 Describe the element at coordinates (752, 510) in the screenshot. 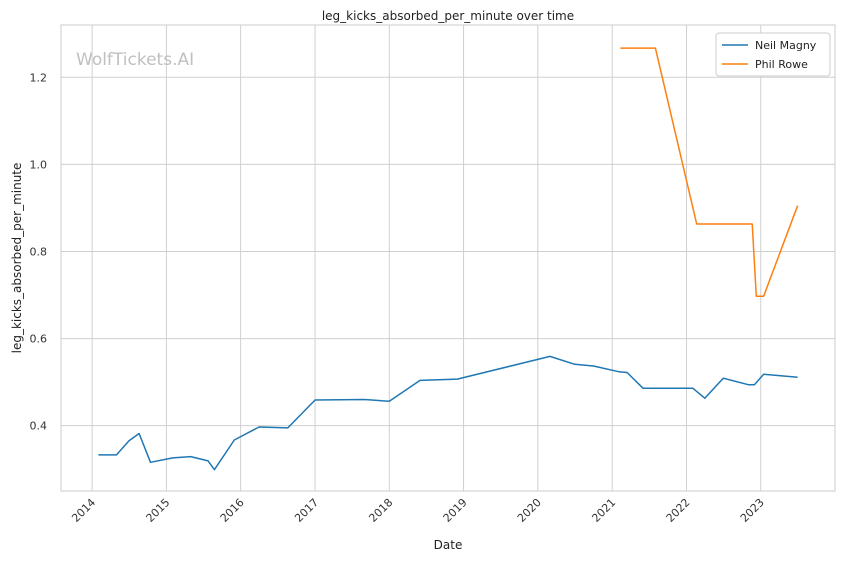

I see `x-tick-label: 2023` at that location.